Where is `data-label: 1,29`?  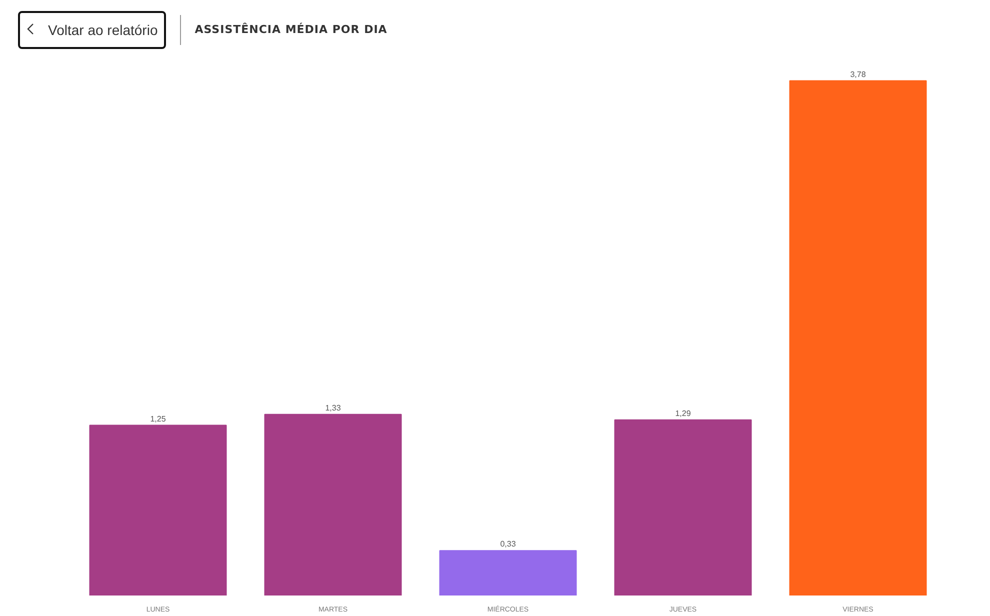 data-label: 1,29 is located at coordinates (683, 413).